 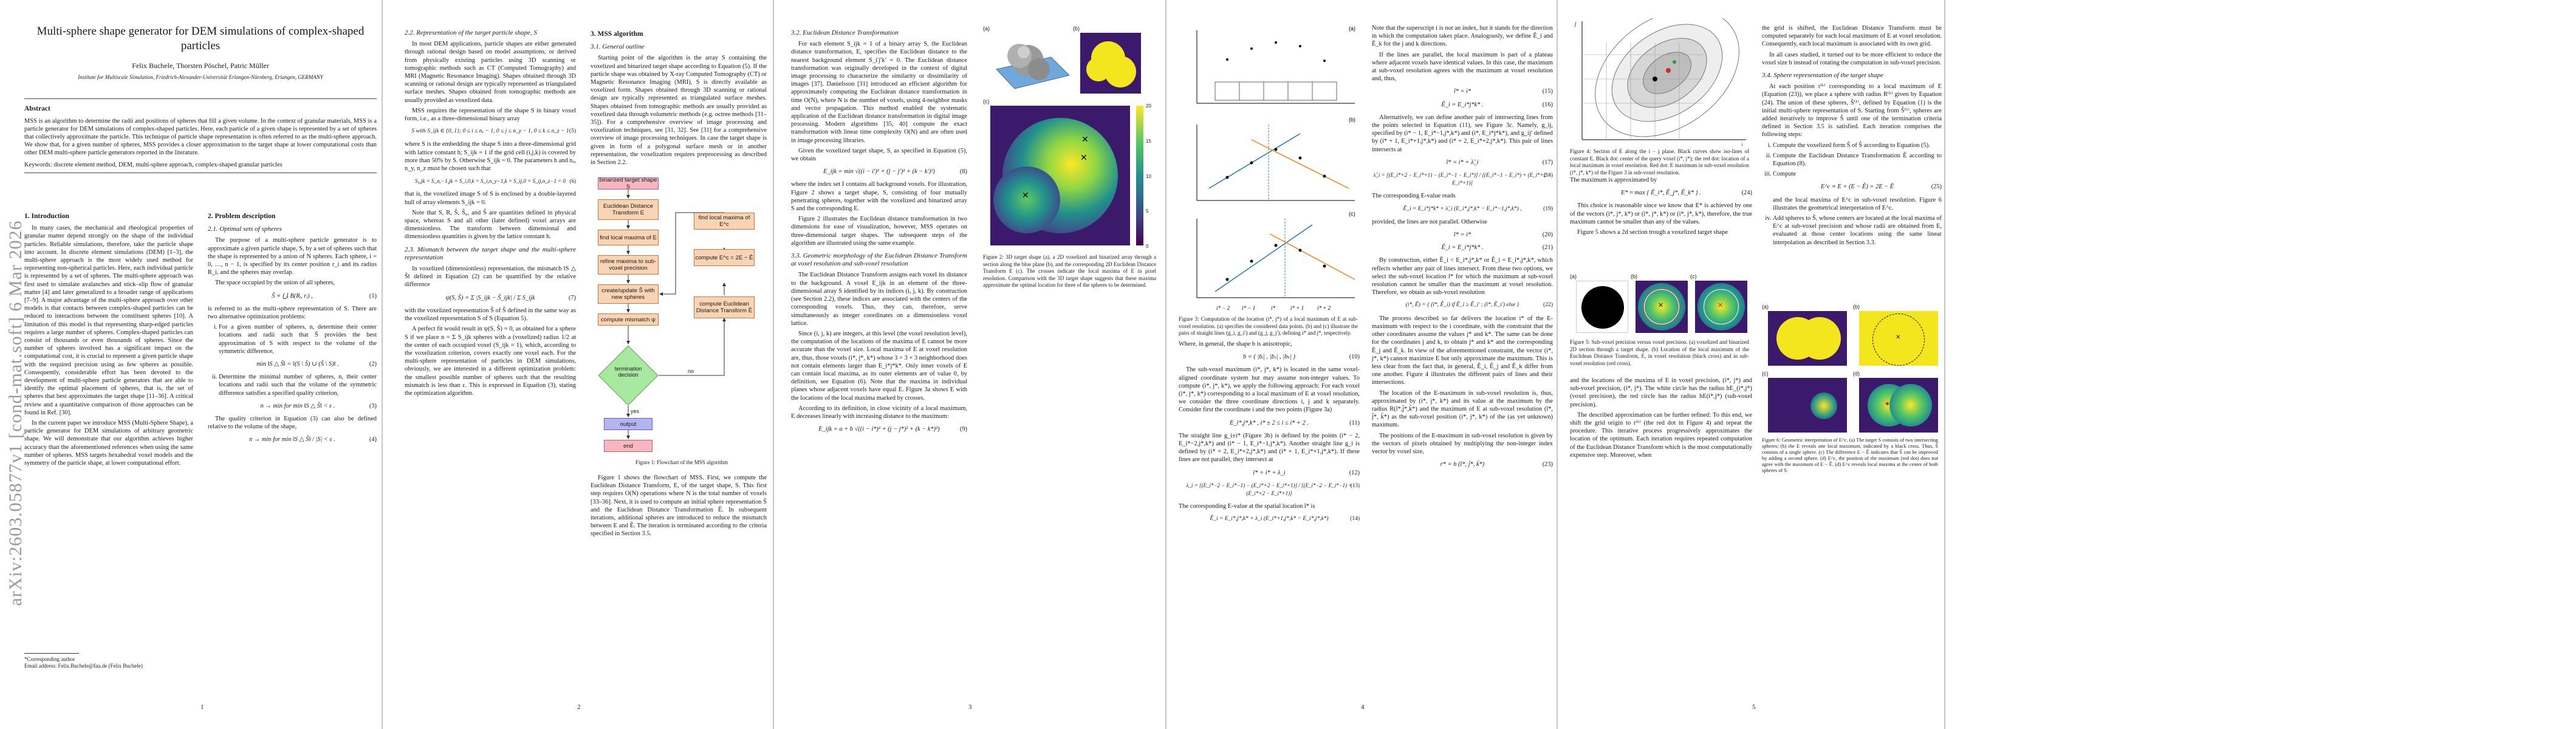 I want to click on page-number: 4, so click(x=1363, y=707).